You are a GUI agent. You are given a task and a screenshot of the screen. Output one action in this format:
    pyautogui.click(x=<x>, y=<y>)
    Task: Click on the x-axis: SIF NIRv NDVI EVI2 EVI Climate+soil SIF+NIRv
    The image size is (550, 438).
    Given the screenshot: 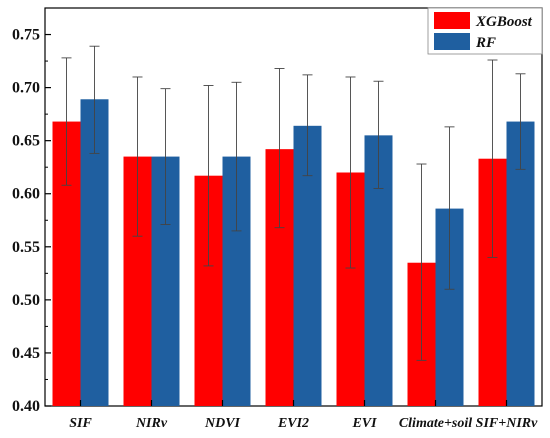 What is the action you would take?
    pyautogui.click(x=303, y=415)
    